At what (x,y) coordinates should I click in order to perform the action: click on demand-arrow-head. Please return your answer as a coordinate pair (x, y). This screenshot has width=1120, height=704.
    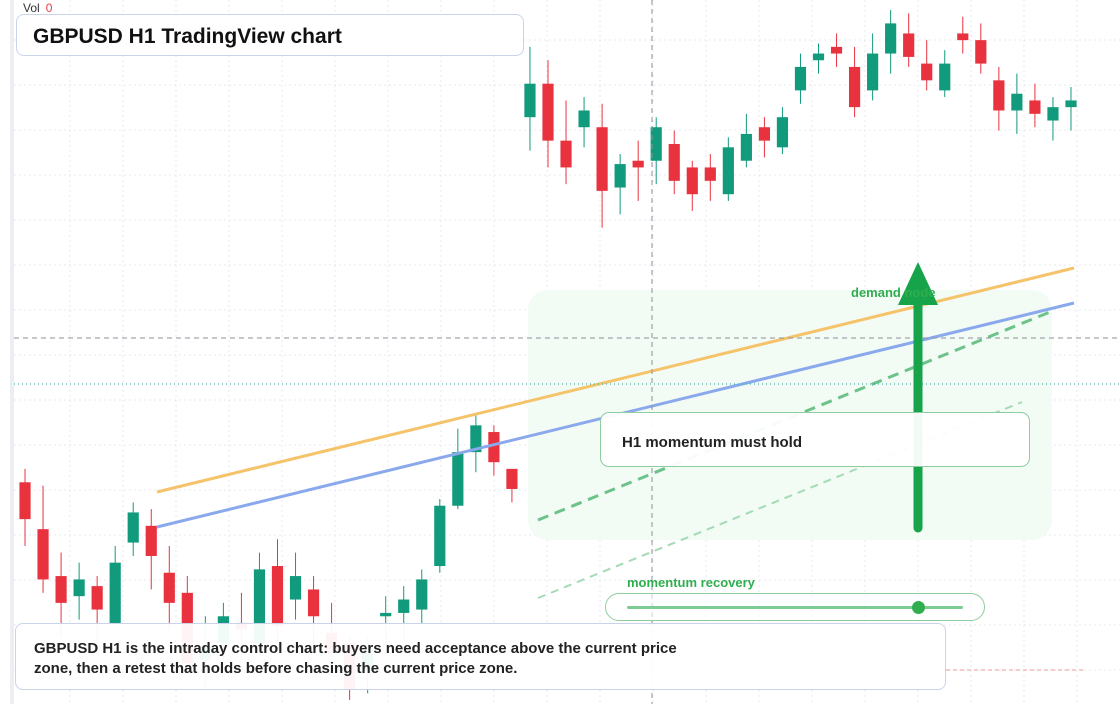
    Looking at the image, I should click on (918, 283).